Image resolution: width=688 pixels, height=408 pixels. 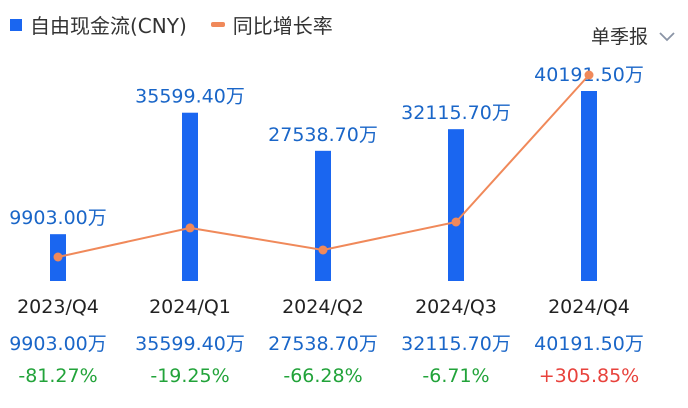 What do you see at coordinates (190, 97) in the screenshot?
I see `bar-value-label: 35599.40万` at bounding box center [190, 97].